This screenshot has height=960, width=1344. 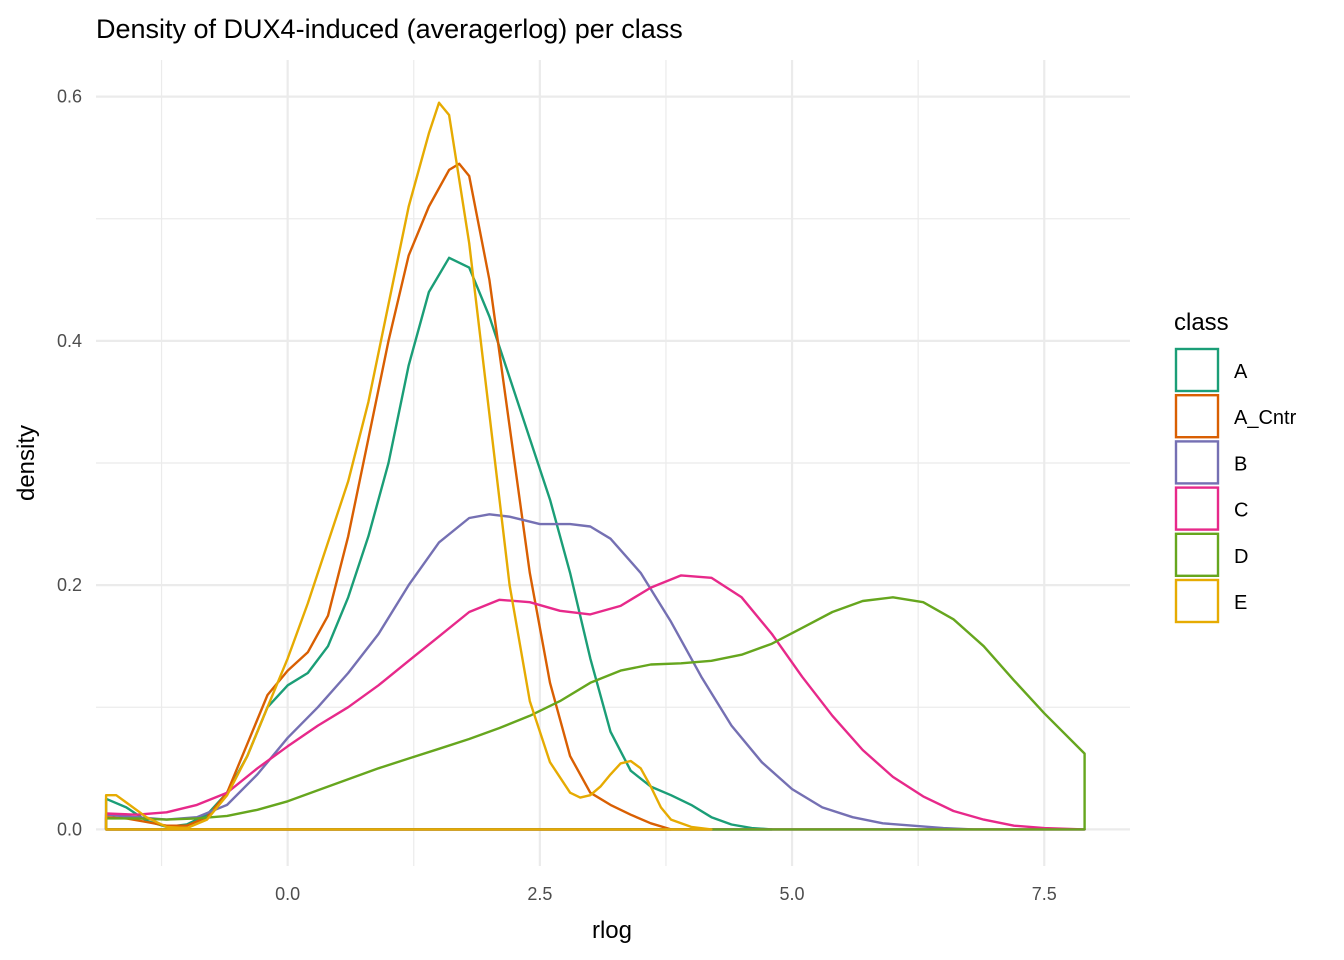 I want to click on legend-label: A, so click(x=1241, y=372).